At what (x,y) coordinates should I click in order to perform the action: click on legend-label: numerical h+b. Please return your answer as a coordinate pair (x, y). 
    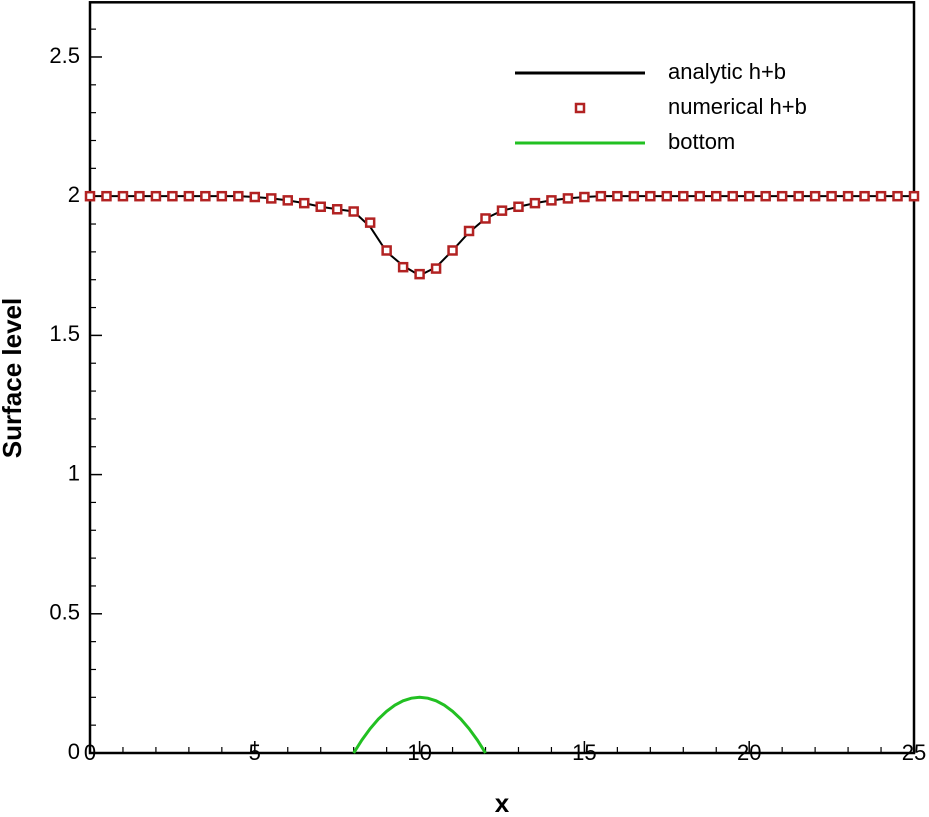
    Looking at the image, I should click on (737, 106).